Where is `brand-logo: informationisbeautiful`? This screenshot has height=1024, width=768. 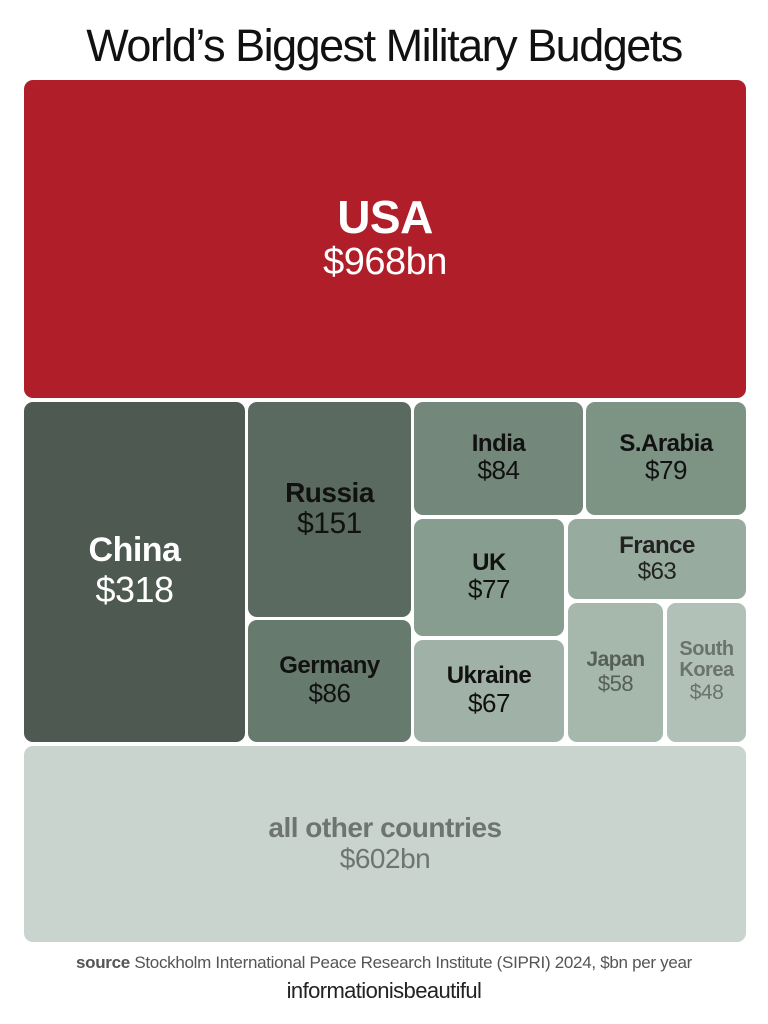 brand-logo: informationisbeautiful is located at coordinates (384, 990).